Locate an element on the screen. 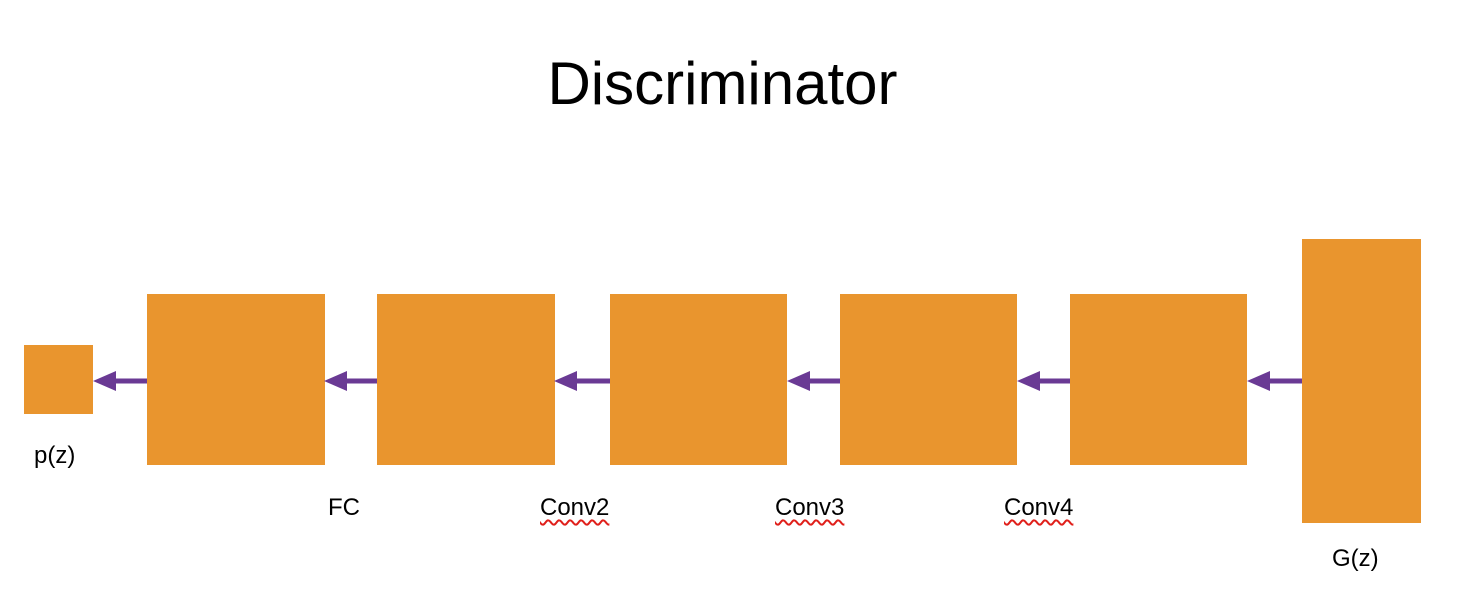 The width and height of the screenshot is (1474, 600). conv3-block is located at coordinates (698, 379).